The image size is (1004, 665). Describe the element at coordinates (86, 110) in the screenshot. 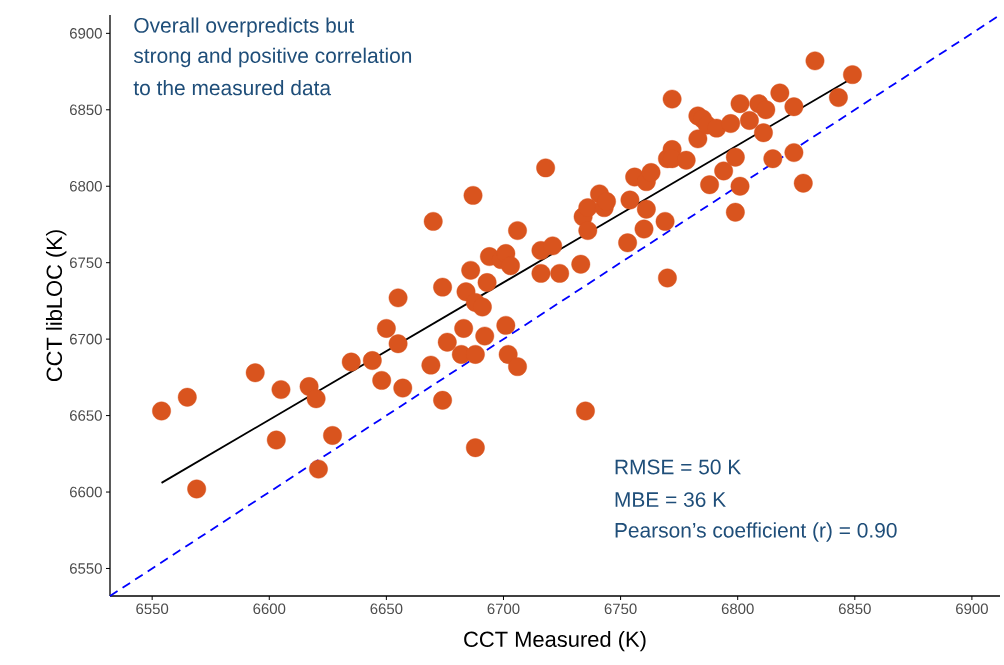

I see `y-tick-label: 6850` at that location.